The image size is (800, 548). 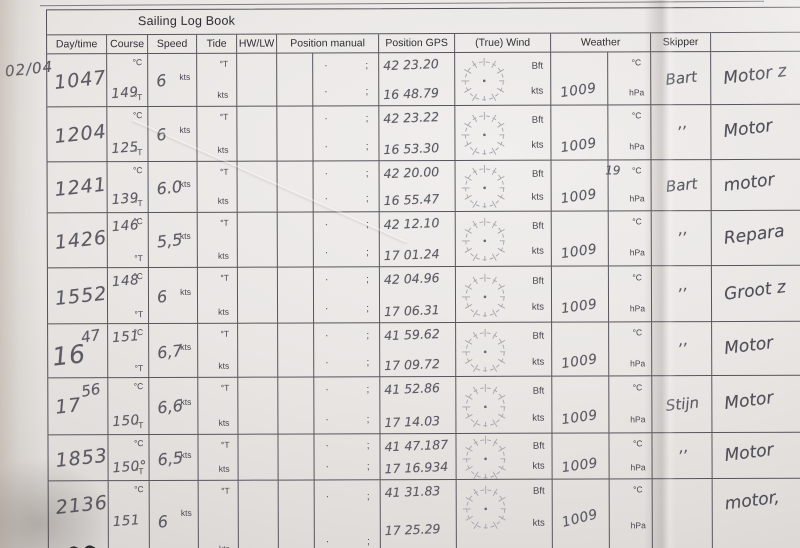 What do you see at coordinates (755, 238) in the screenshot?
I see `cell-remarks: Repara` at bounding box center [755, 238].